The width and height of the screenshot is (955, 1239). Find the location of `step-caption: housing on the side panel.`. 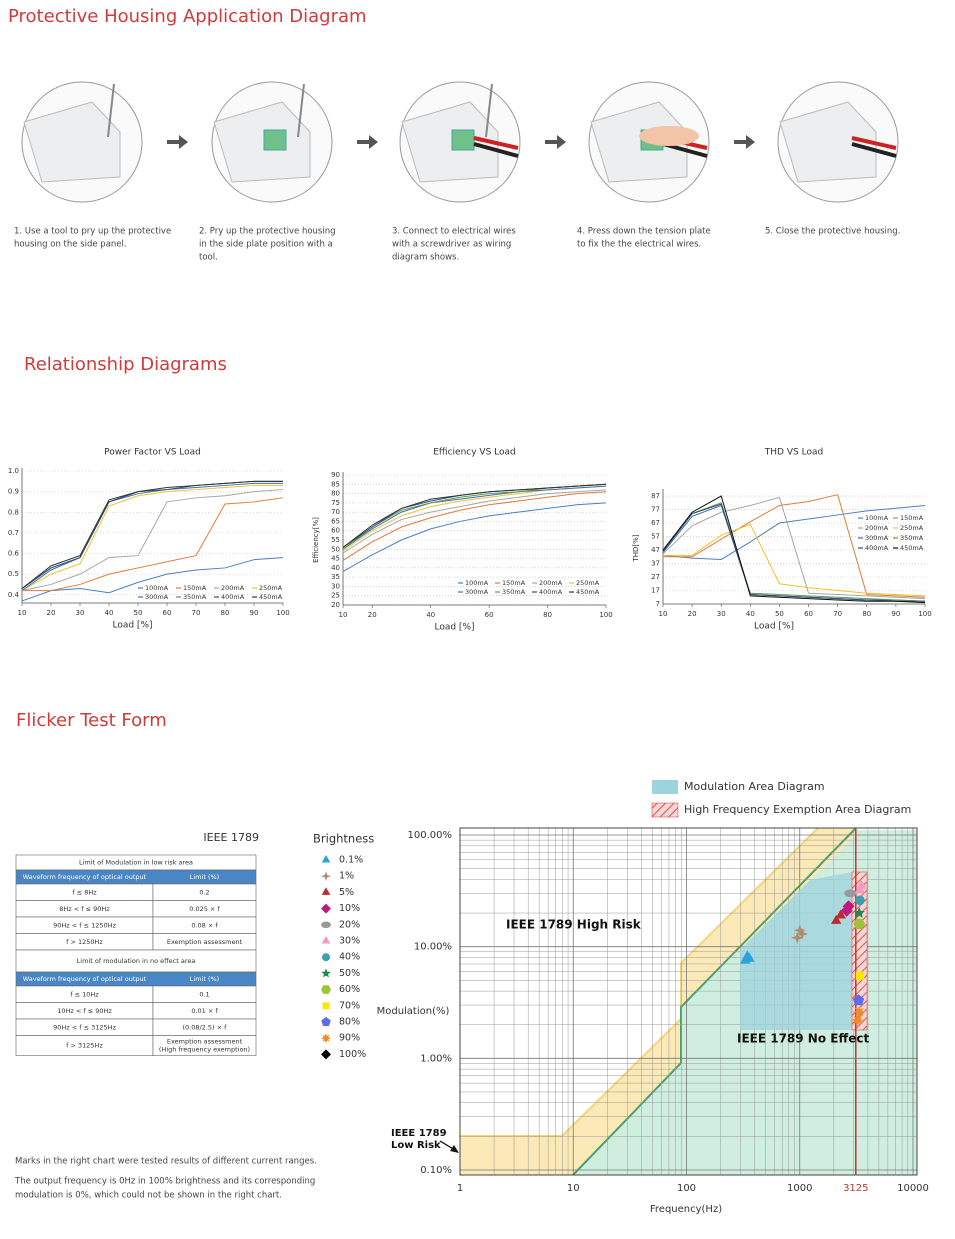

step-caption: housing on the side panel. is located at coordinates (70, 245).